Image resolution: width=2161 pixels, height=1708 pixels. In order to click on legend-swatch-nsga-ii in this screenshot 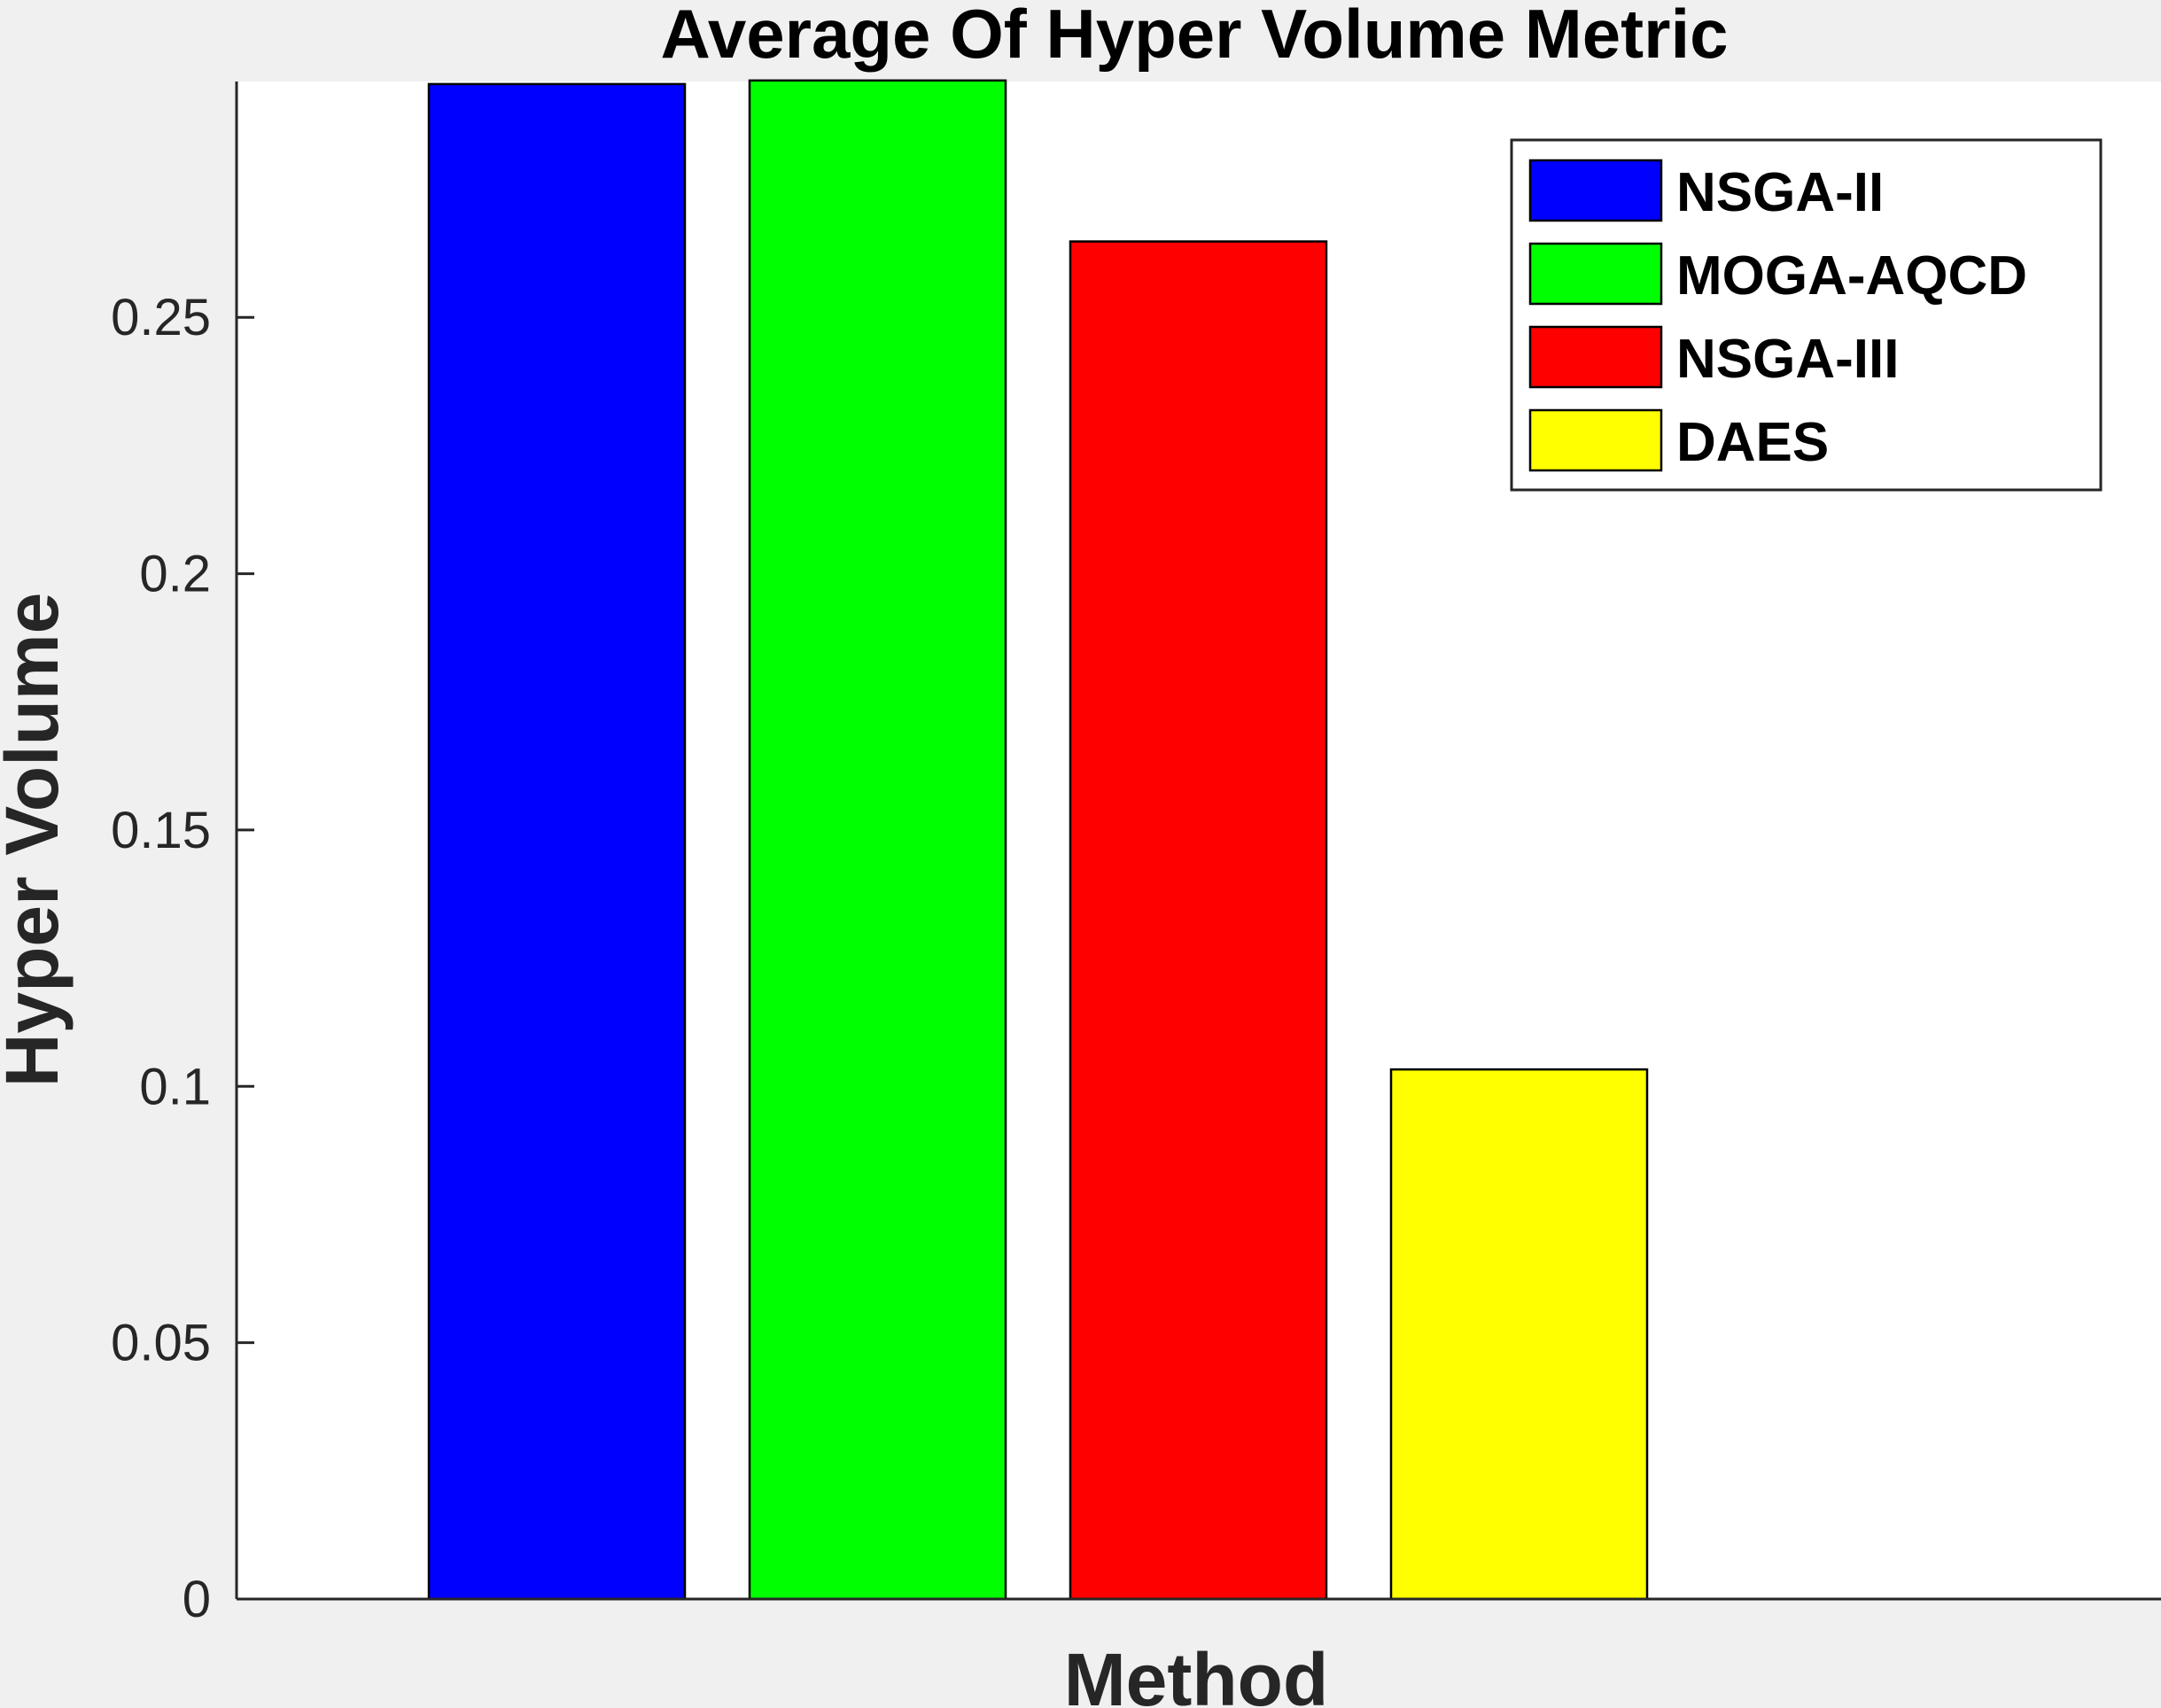, I will do `click(1595, 190)`.